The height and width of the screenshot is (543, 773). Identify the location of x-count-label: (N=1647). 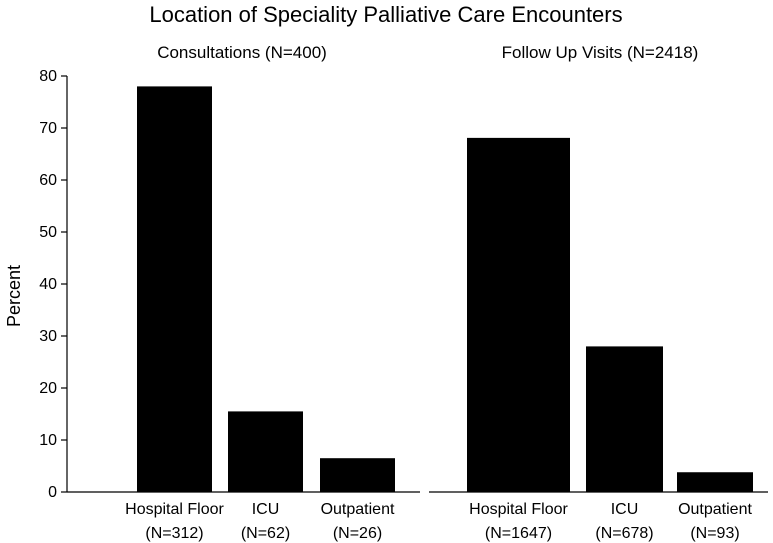
(518, 533).